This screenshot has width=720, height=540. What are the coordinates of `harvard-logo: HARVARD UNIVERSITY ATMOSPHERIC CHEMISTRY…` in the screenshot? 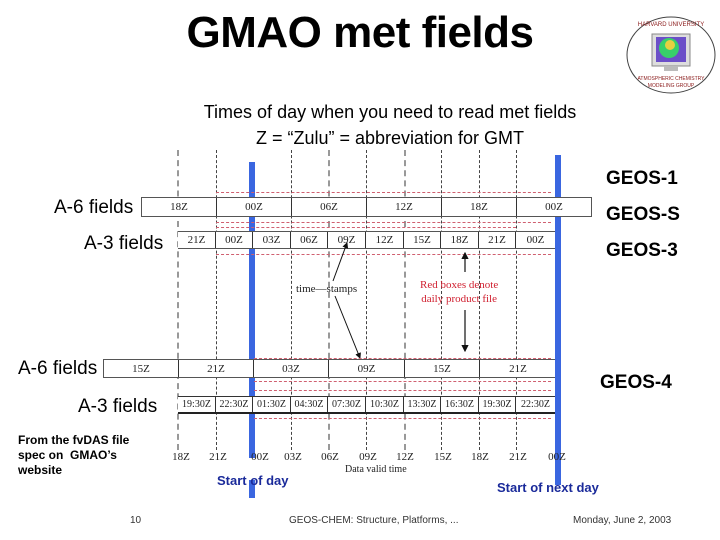 It's located at (671, 55).